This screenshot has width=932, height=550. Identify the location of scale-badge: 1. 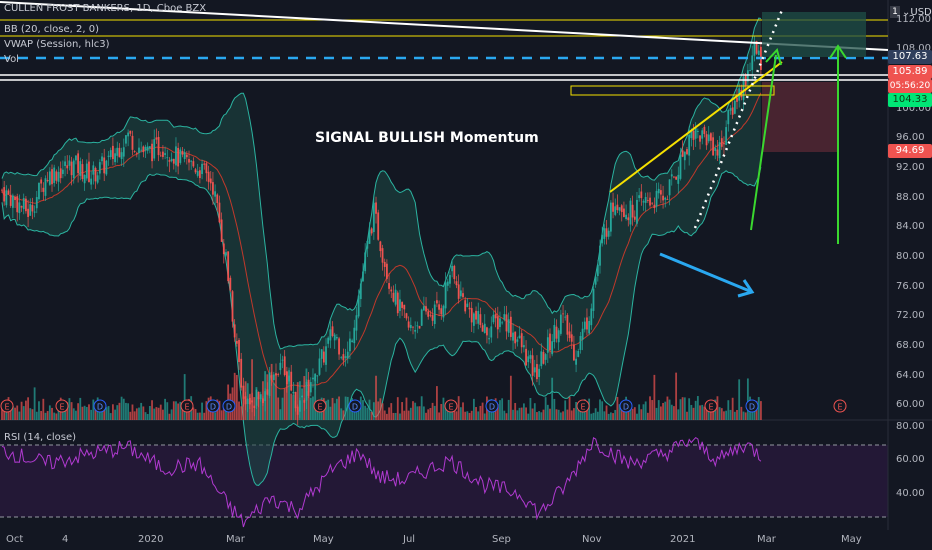
(895, 12).